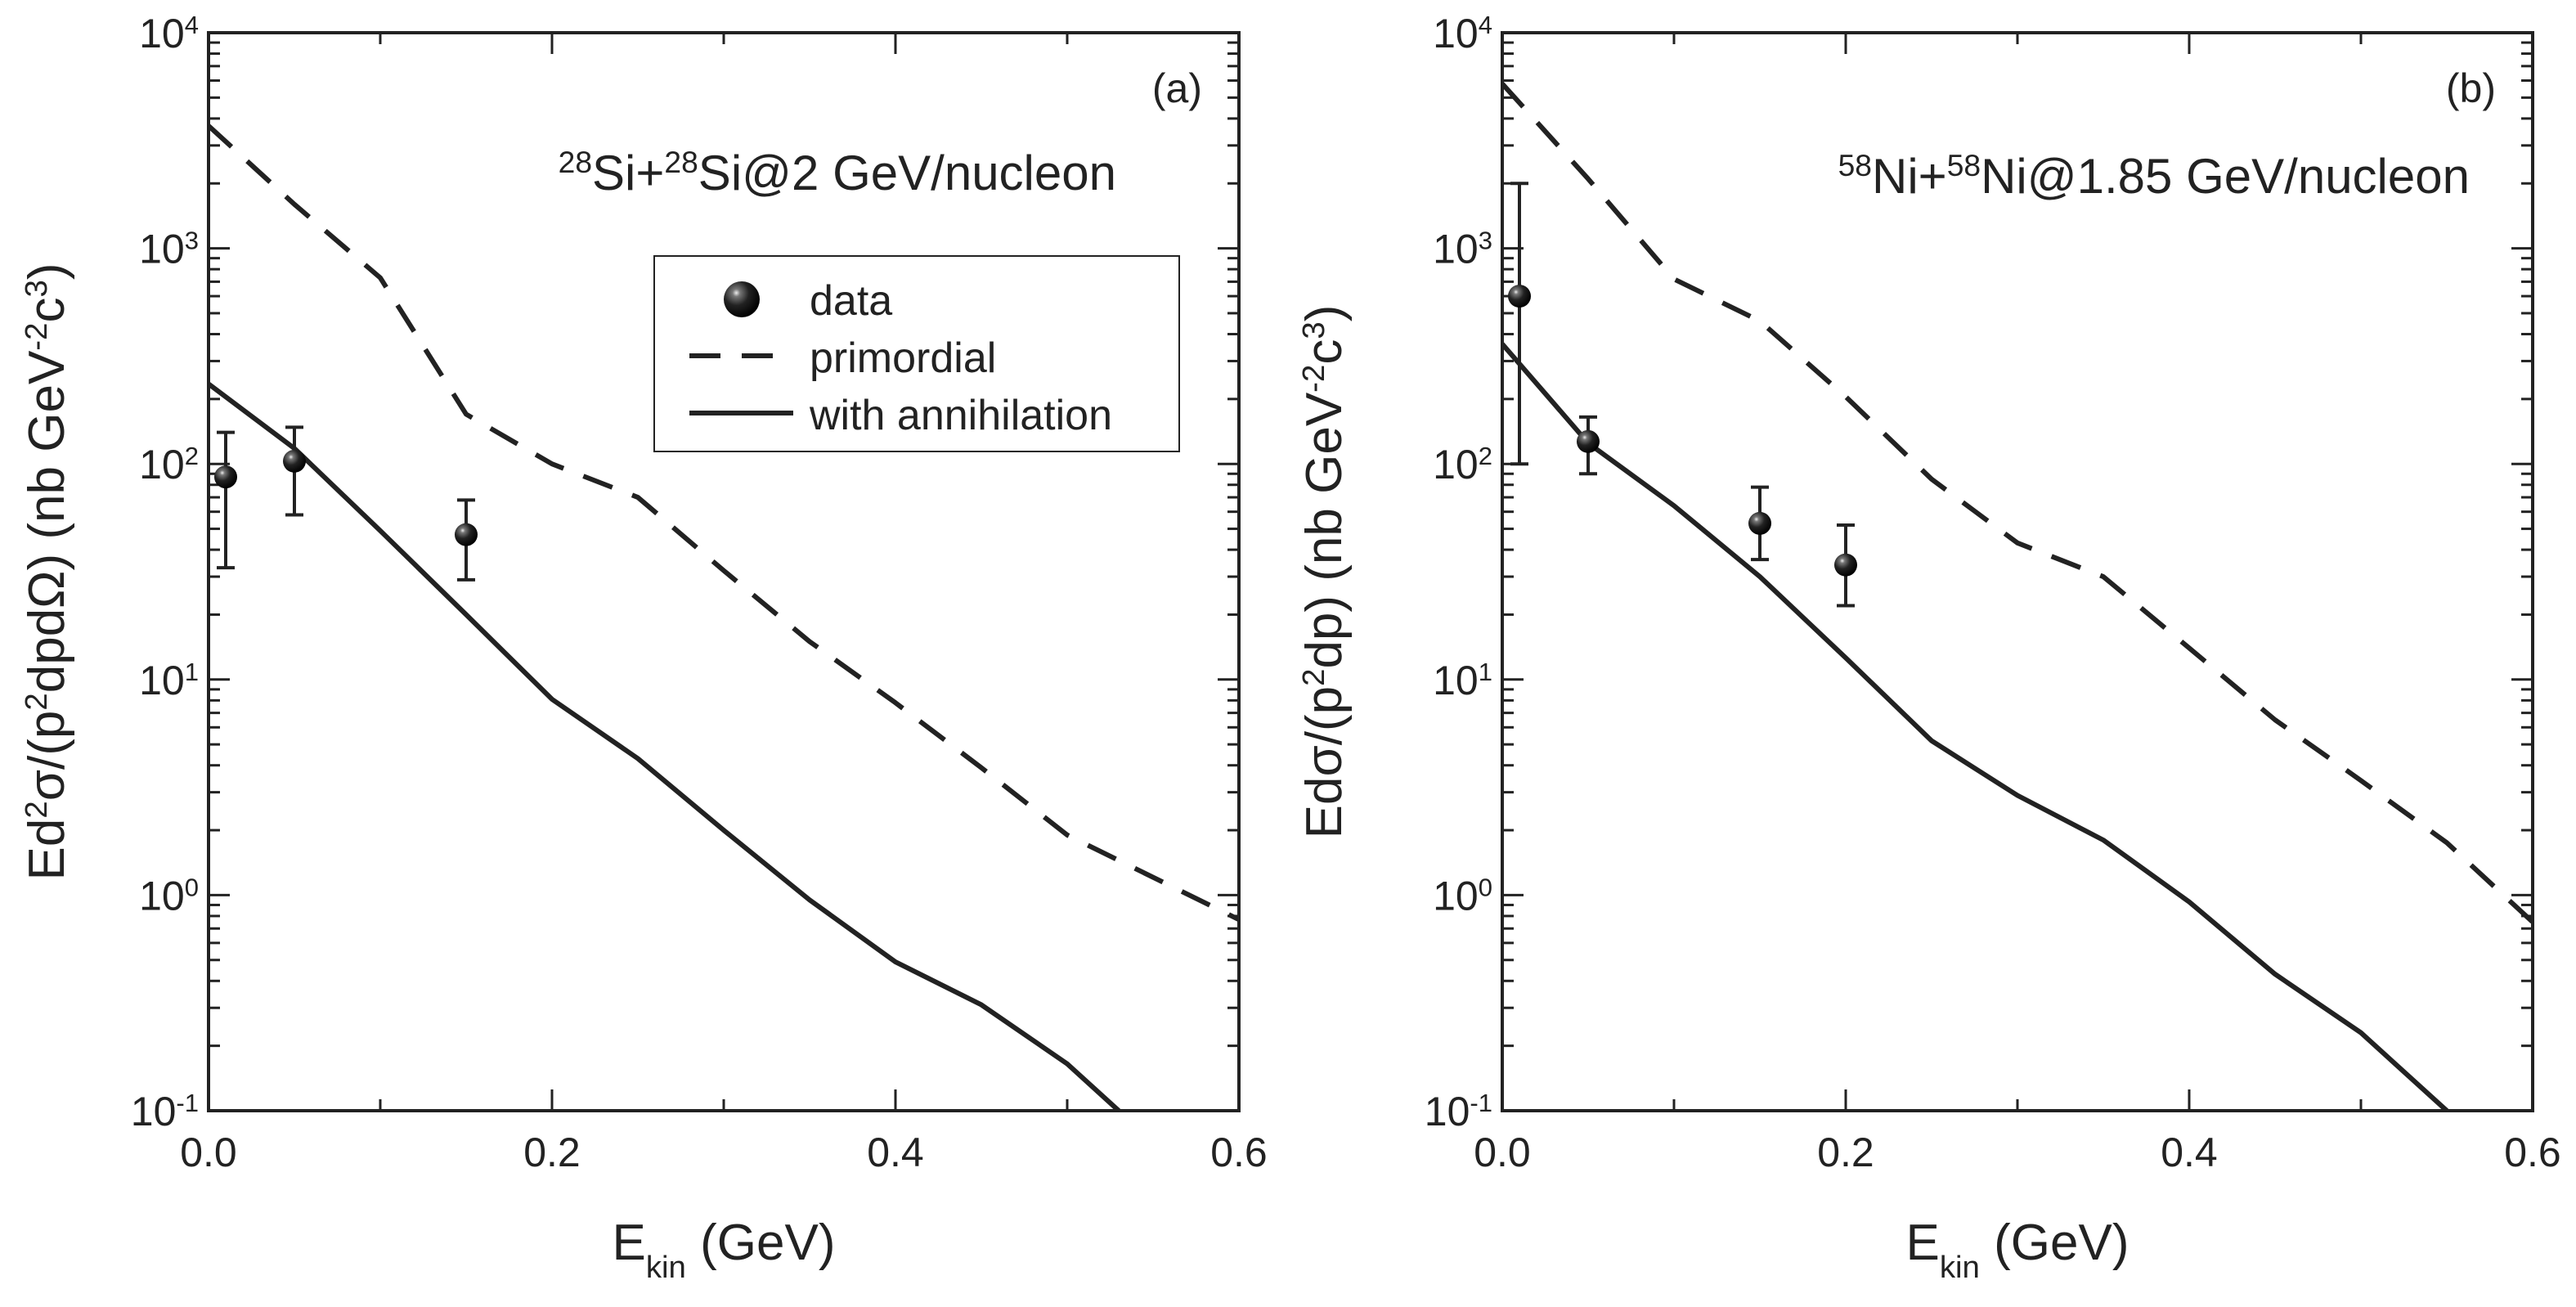 This screenshot has height=1307, width=2576. I want to click on panel-title-part: Si@2 GeV/nucleon, so click(907, 173).